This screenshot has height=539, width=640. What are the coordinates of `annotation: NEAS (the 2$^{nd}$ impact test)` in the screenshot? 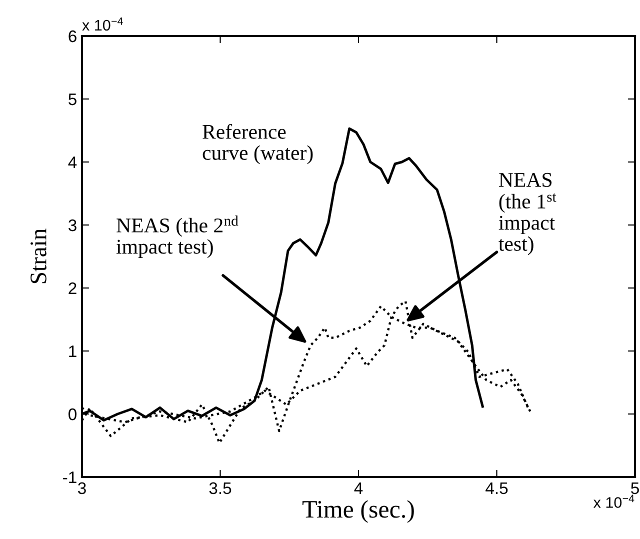 It's located at (177, 236).